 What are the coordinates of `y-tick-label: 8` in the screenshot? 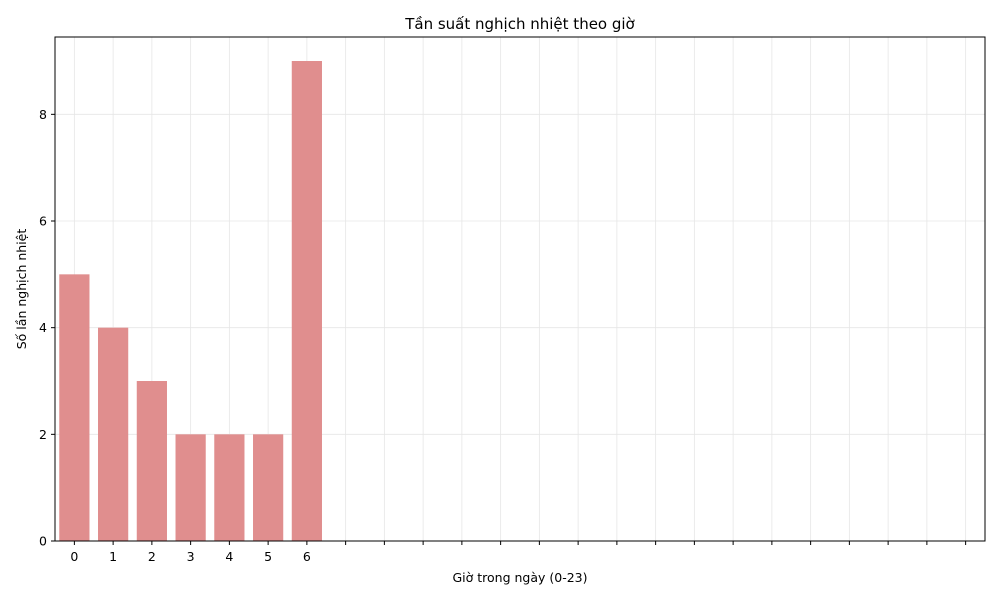 It's located at (43, 114).